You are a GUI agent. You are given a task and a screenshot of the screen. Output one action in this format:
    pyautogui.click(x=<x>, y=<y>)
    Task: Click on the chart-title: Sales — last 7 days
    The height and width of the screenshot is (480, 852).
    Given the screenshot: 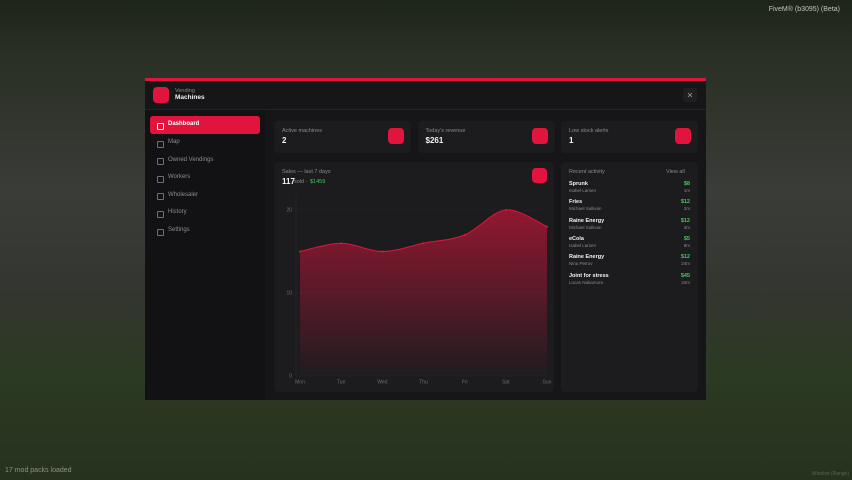 What is the action you would take?
    pyautogui.click(x=306, y=172)
    